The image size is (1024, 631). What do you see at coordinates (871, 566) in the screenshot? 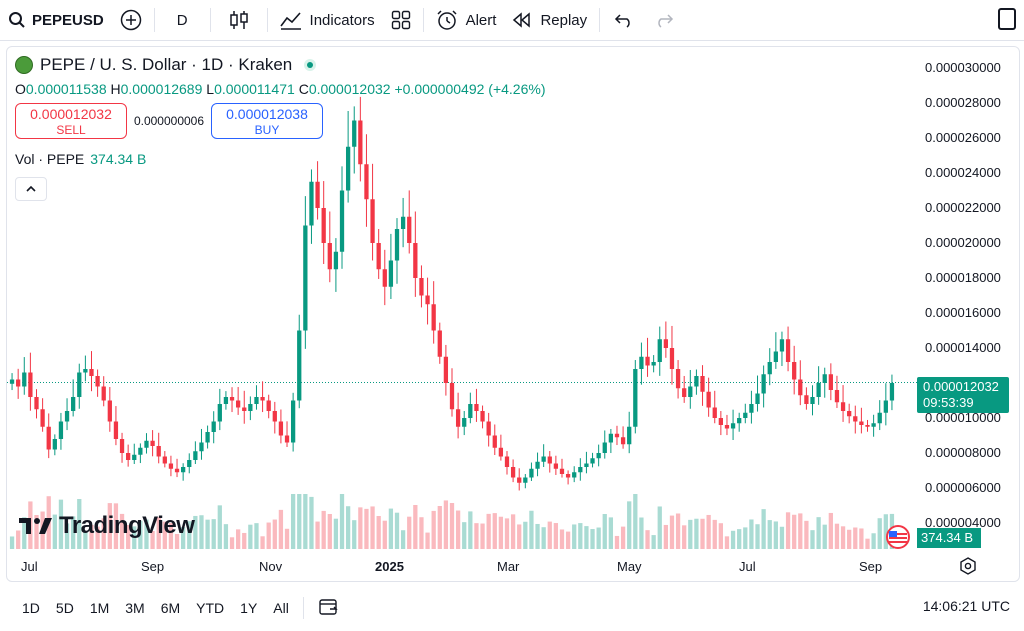
I see `time-tick: Sep` at bounding box center [871, 566].